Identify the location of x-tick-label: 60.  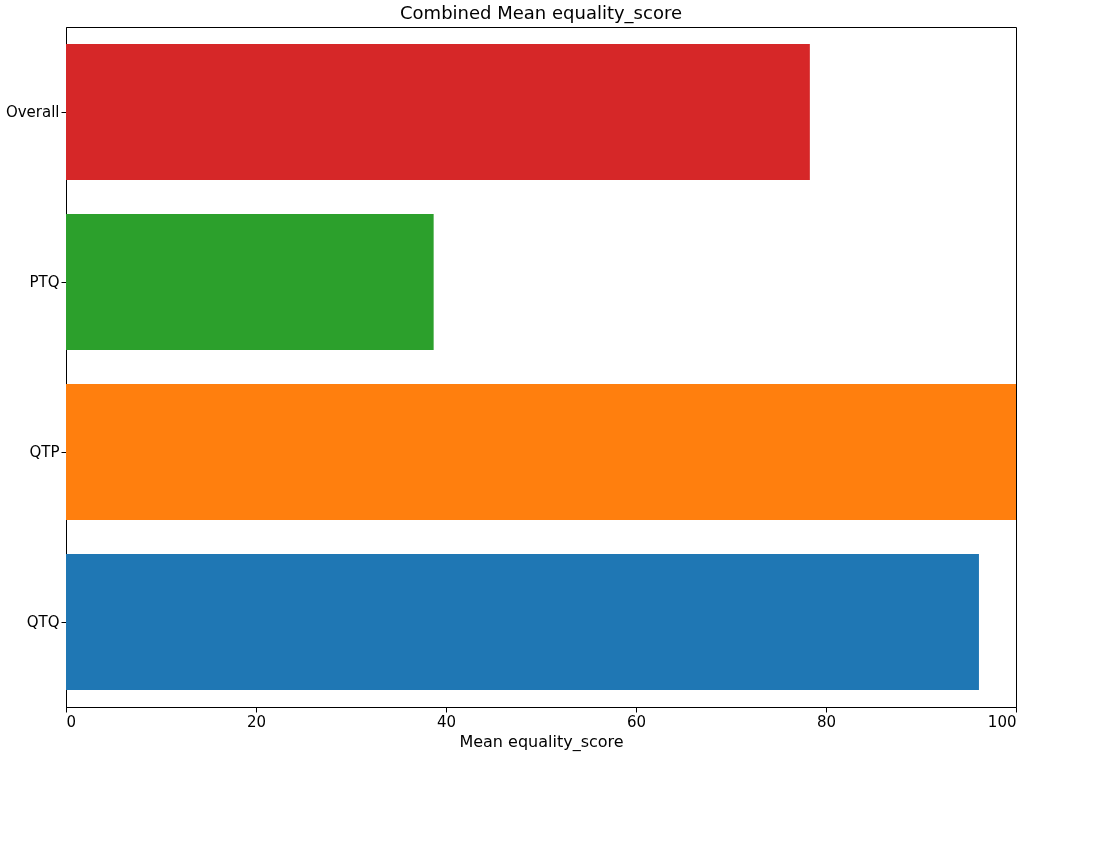
(636, 721).